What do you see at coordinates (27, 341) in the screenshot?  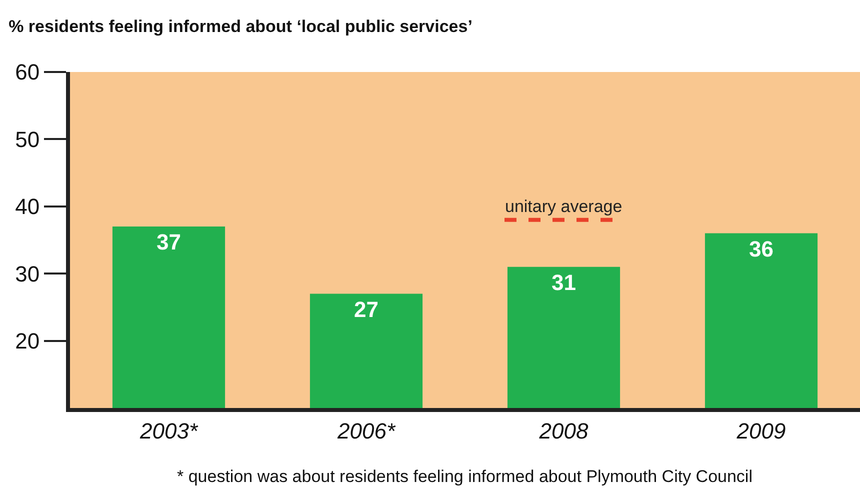 I see `y-tick-label: 20` at bounding box center [27, 341].